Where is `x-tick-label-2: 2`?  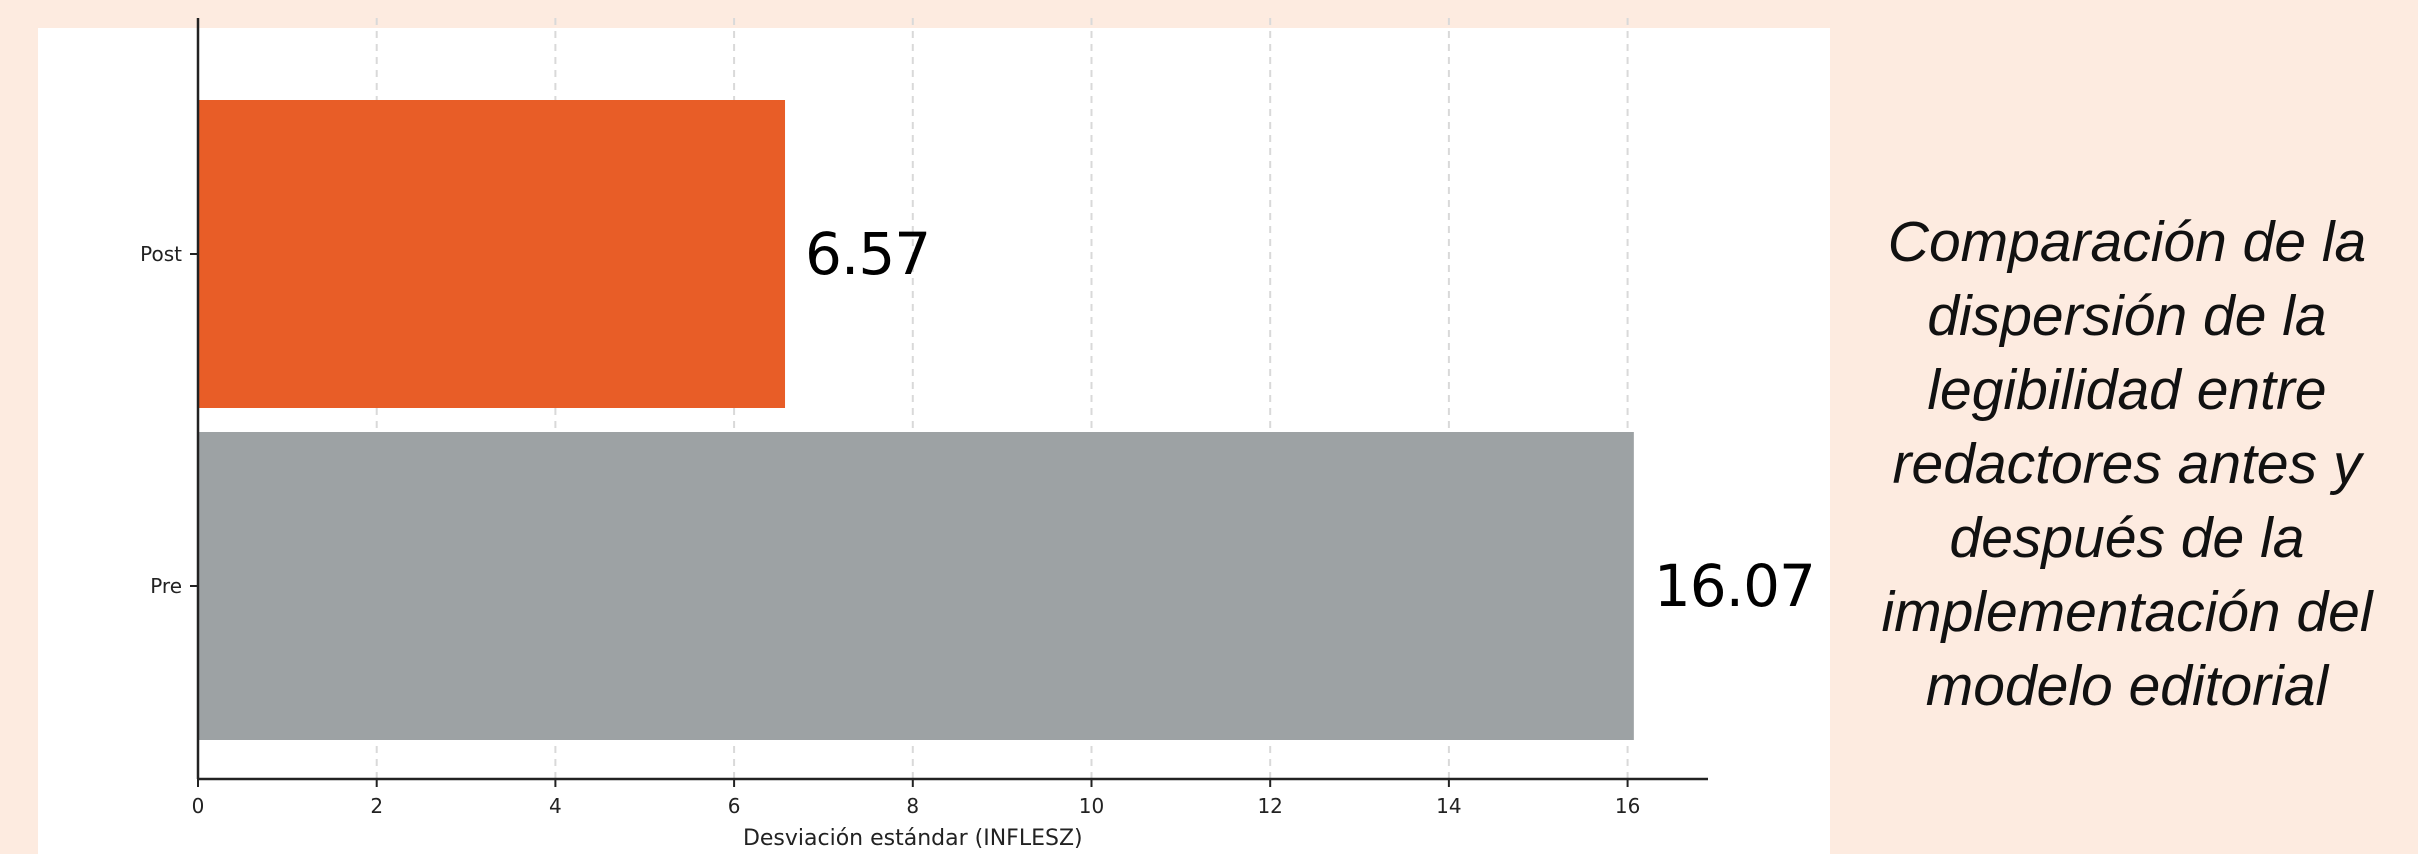 x-tick-label-2: 2 is located at coordinates (376, 806).